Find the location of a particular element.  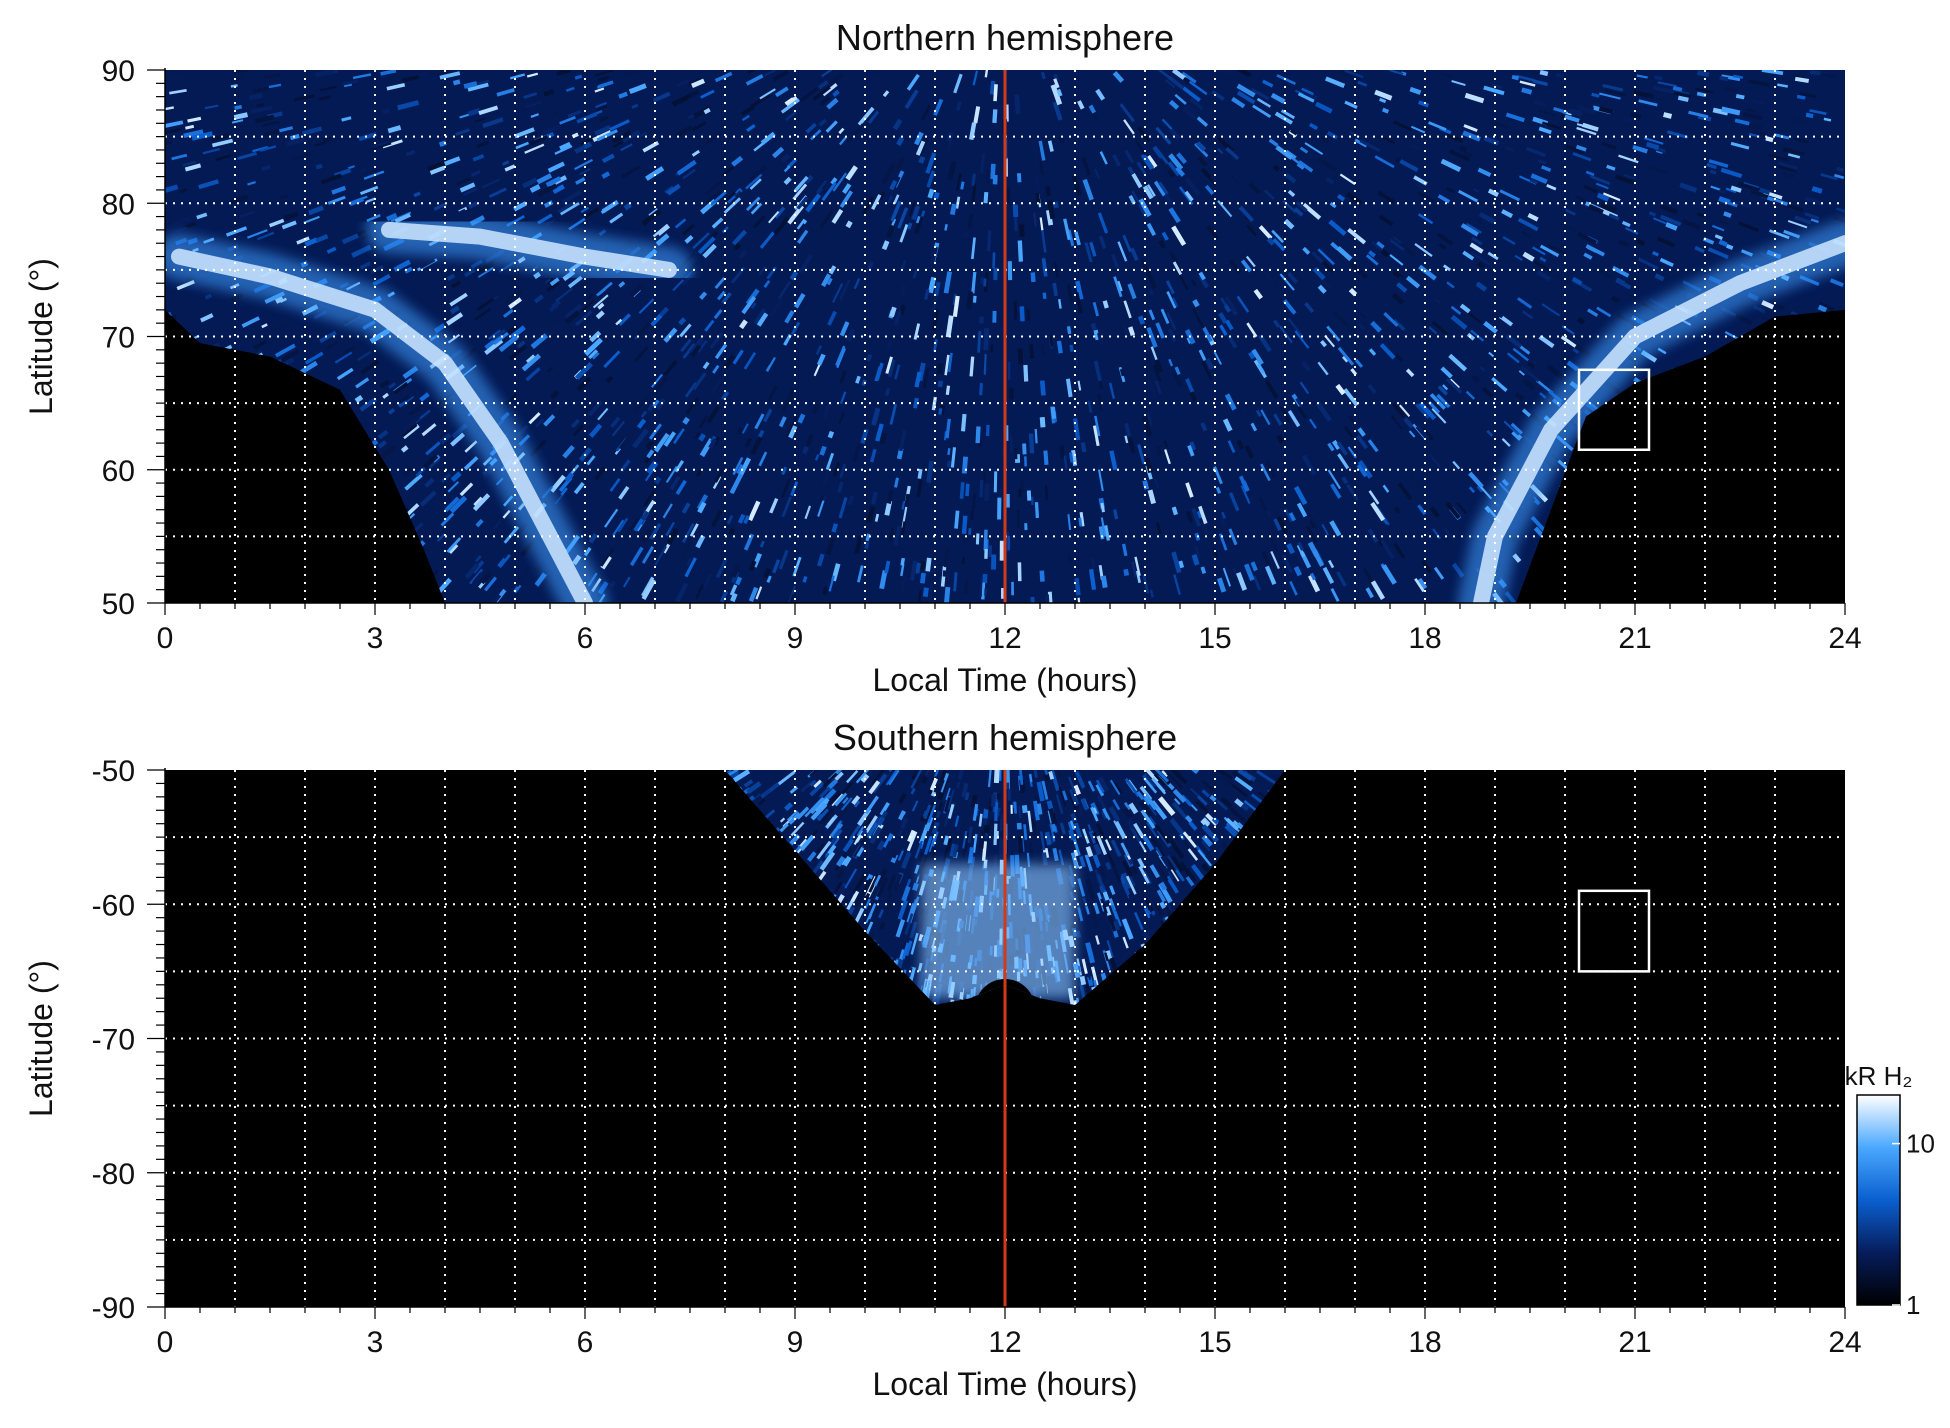

south-x-tick-label: 6 is located at coordinates (585, 1342).